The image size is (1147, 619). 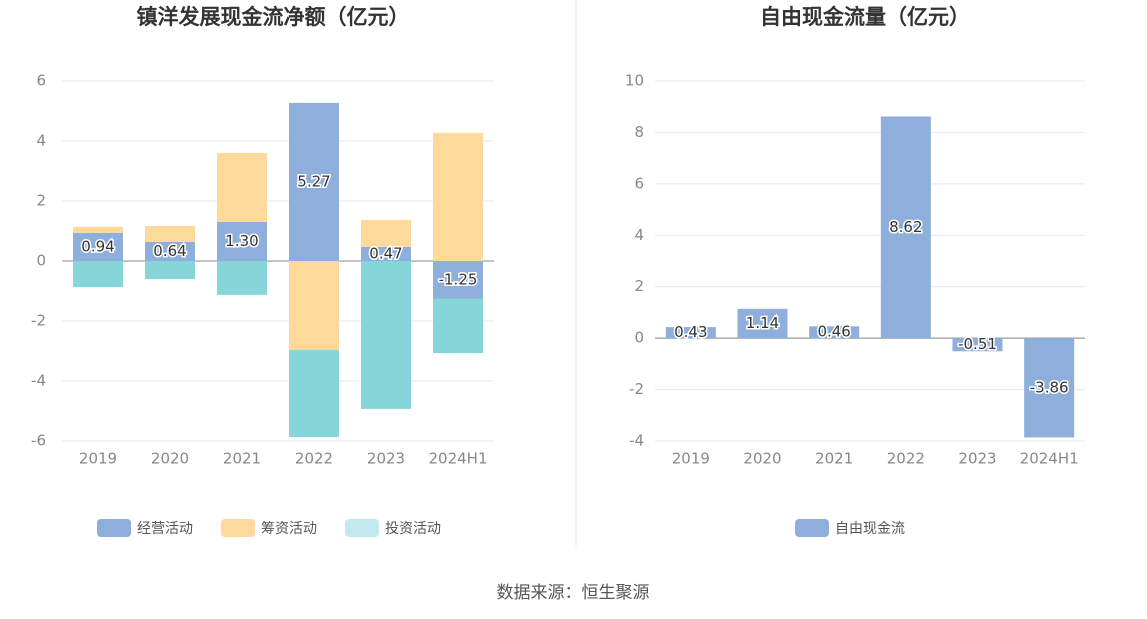 I want to click on value-label: 0.64, so click(x=169, y=251).